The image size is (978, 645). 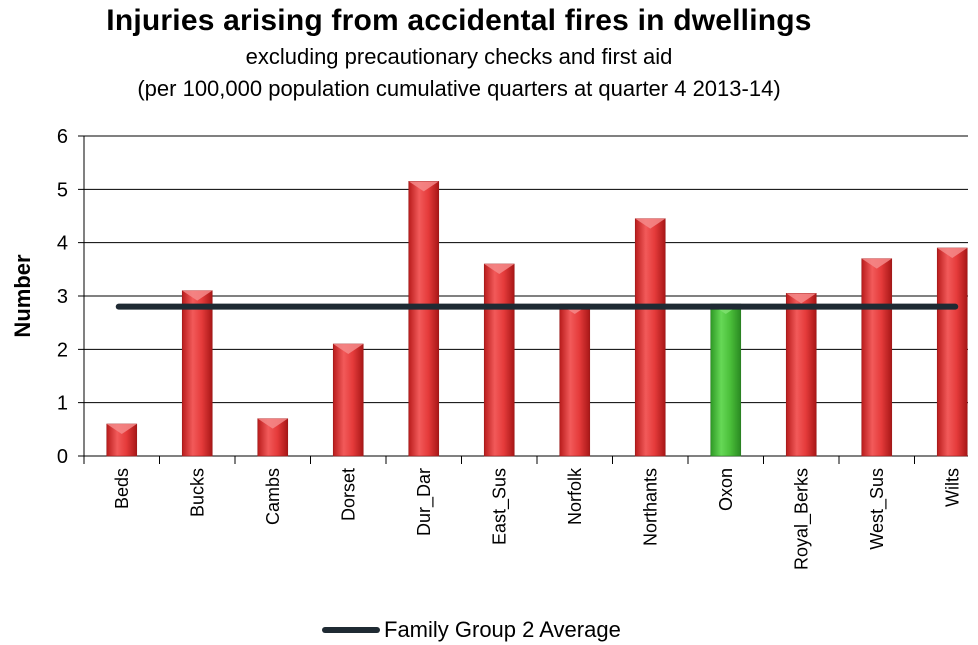 I want to click on bar-norfolk, so click(x=575, y=380).